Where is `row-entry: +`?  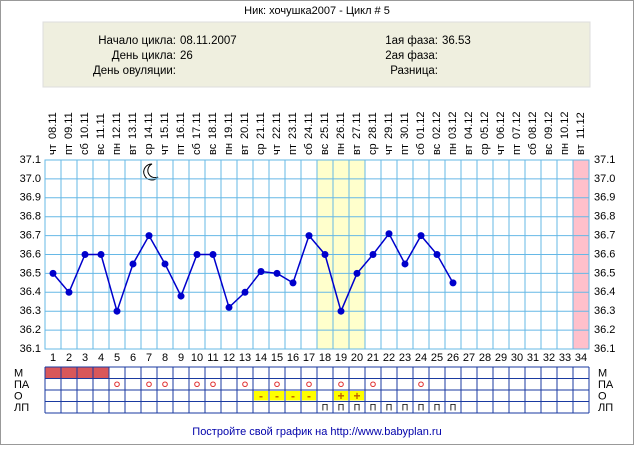 row-entry: + is located at coordinates (356, 396).